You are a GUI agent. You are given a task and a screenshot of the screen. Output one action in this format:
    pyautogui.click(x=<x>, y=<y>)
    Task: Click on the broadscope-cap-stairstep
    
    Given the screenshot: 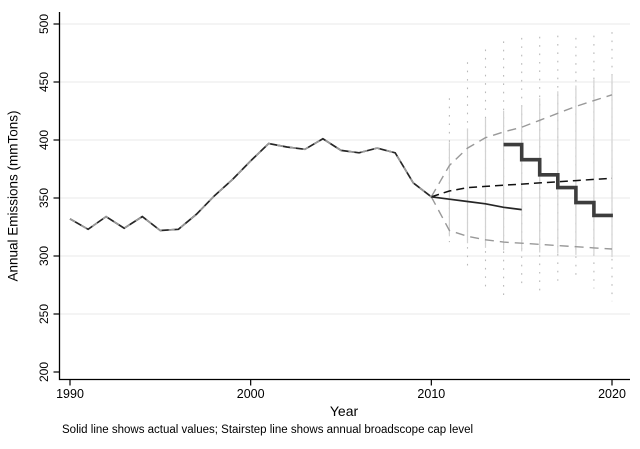 What is the action you would take?
    pyautogui.click(x=558, y=180)
    